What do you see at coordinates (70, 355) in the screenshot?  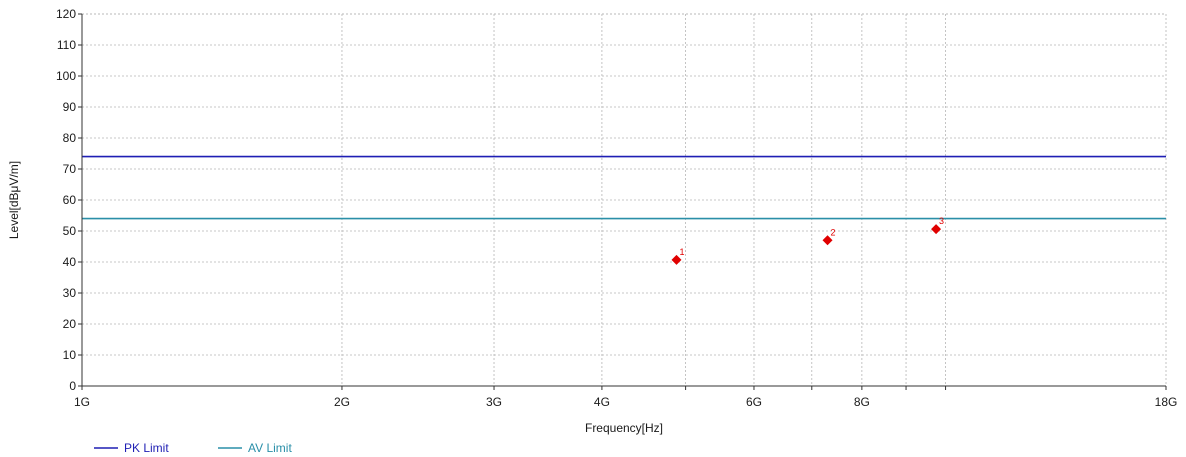 I see `y-tick-label: 10` at bounding box center [70, 355].